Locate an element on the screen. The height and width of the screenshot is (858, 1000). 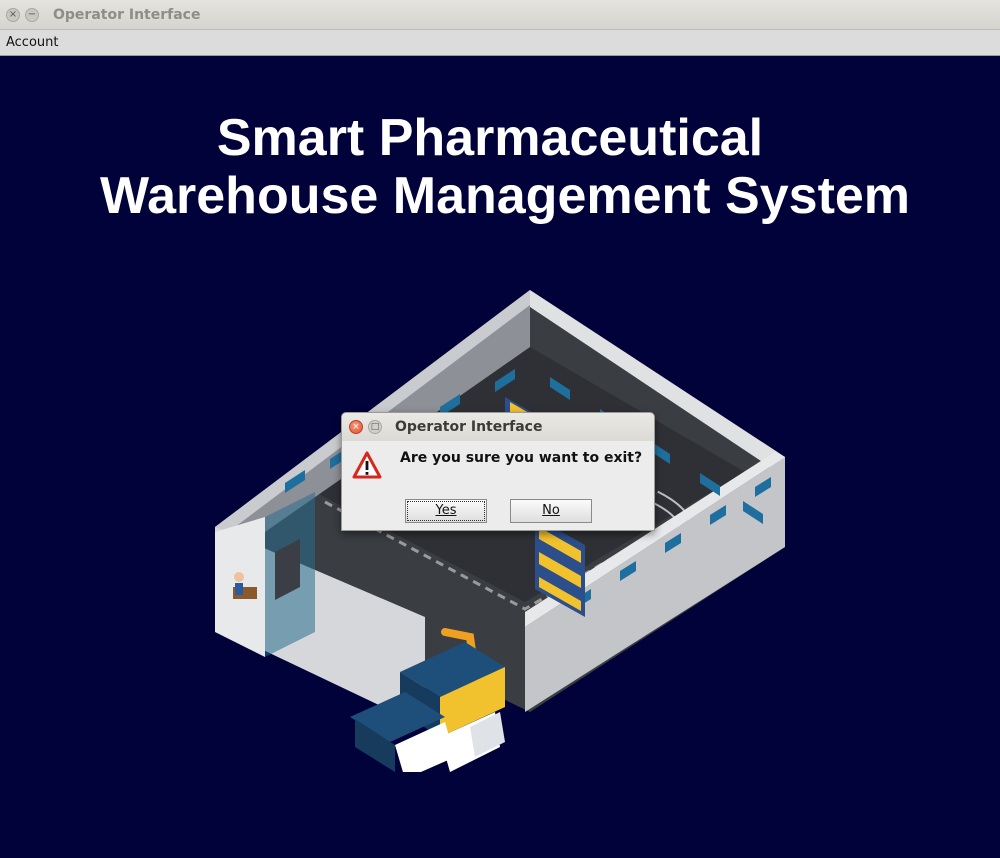
warning-icon is located at coordinates (367, 465).